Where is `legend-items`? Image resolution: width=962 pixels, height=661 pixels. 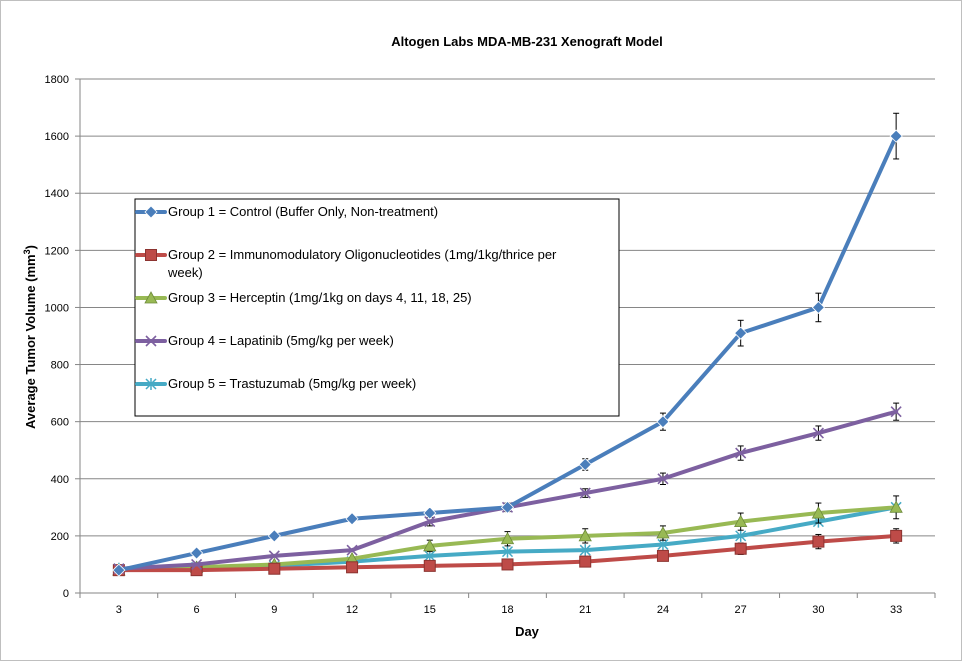
legend-items is located at coordinates (151, 297).